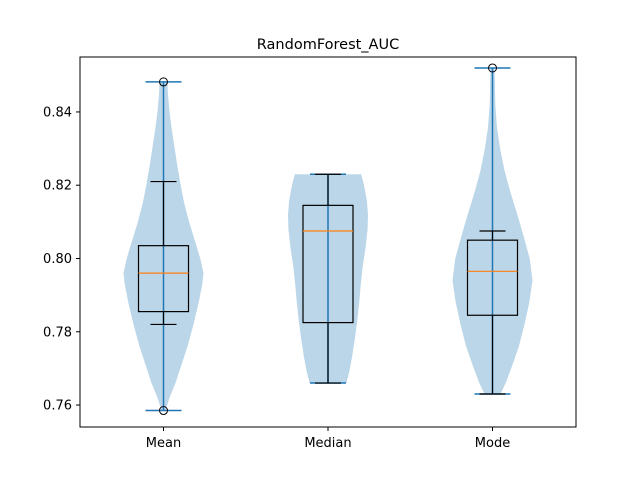 Image resolution: width=640 pixels, height=480 pixels. What do you see at coordinates (492, 68) in the screenshot?
I see `outlier-point-mode` at bounding box center [492, 68].